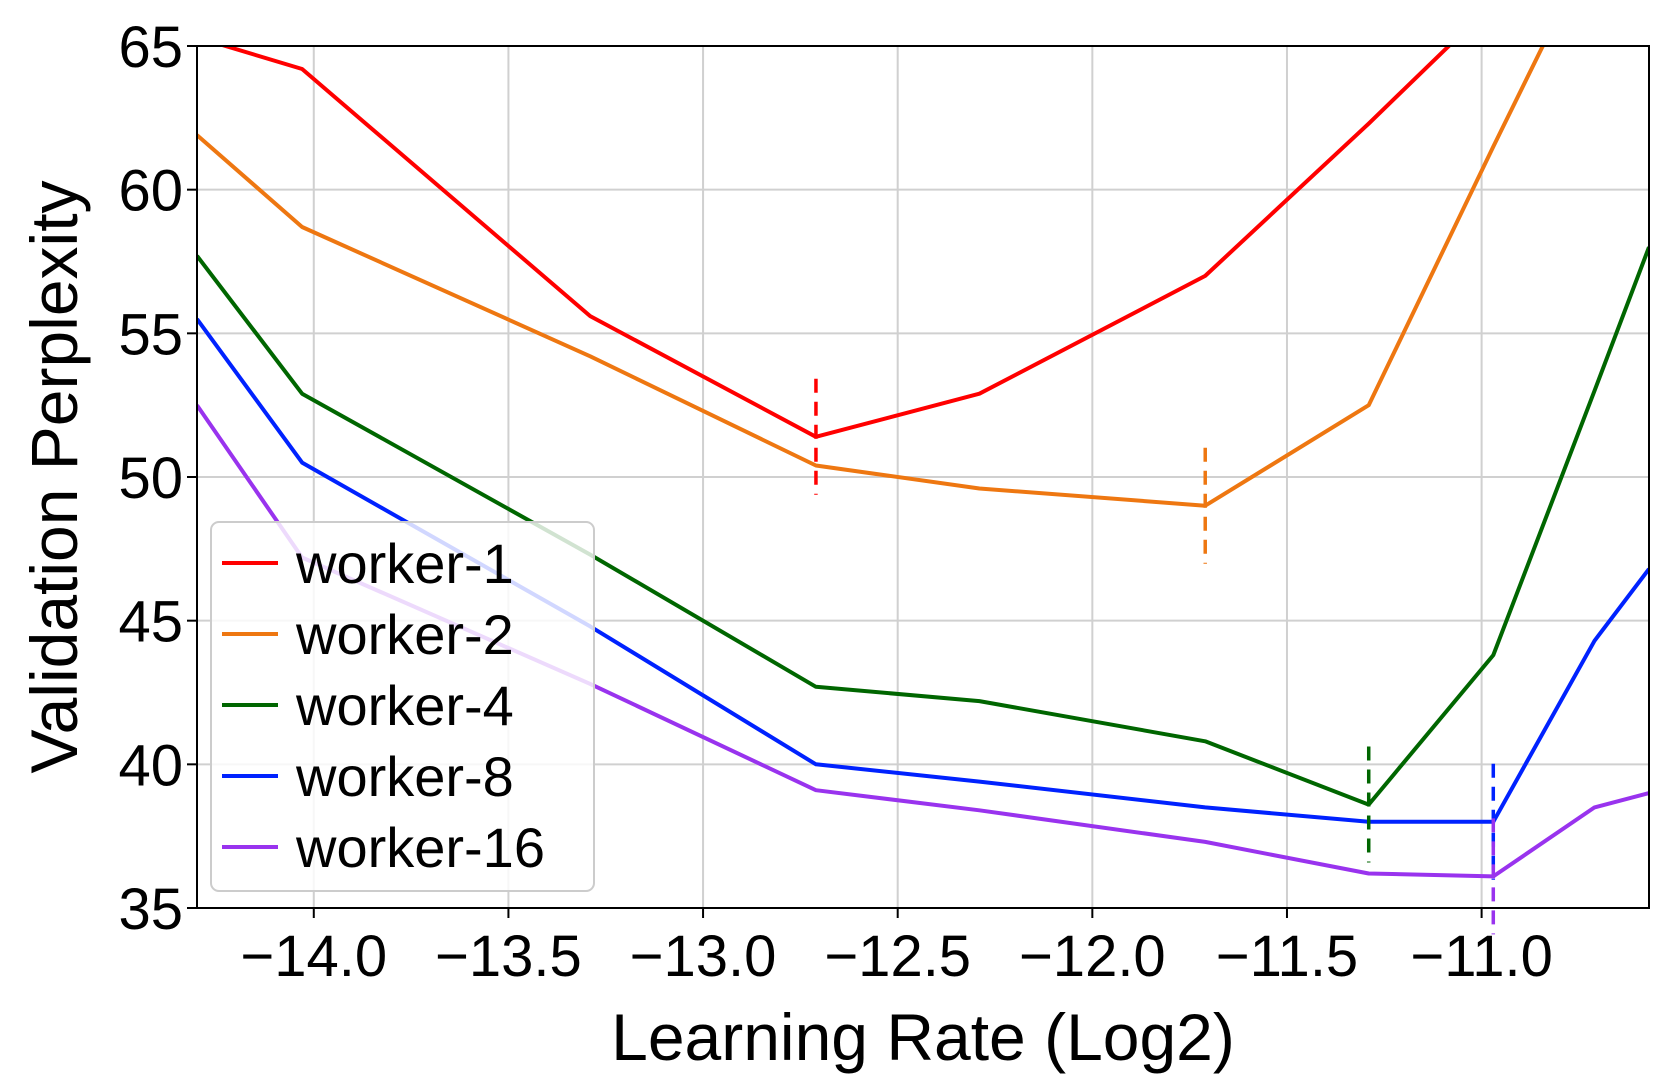 The image size is (1662, 1091). I want to click on y-tick-label: 45, so click(150, 622).